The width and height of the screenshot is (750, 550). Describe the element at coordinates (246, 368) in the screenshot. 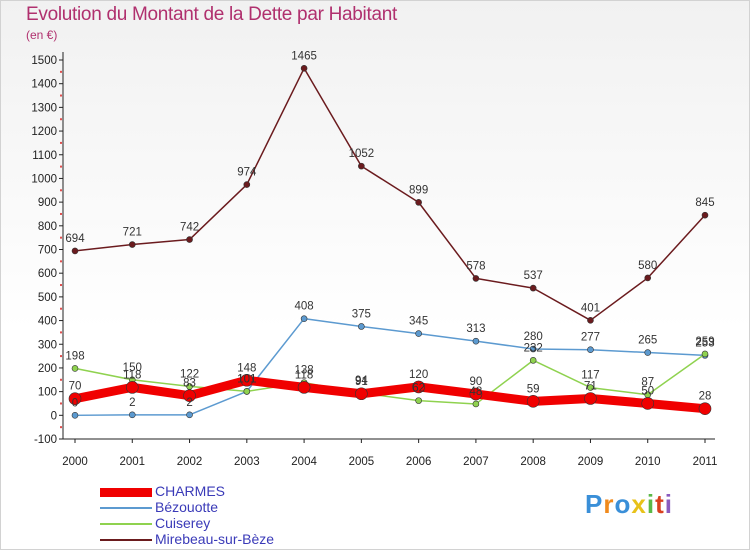

I see `data-label-charmes: 148` at that location.